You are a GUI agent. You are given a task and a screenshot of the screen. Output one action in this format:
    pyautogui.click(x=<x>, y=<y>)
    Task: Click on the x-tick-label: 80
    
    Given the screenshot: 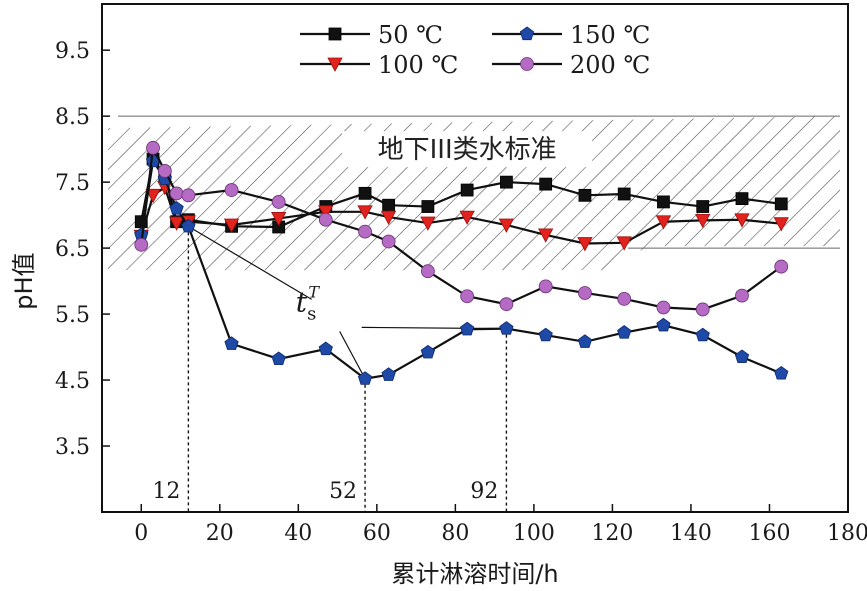 What is the action you would take?
    pyautogui.click(x=455, y=533)
    